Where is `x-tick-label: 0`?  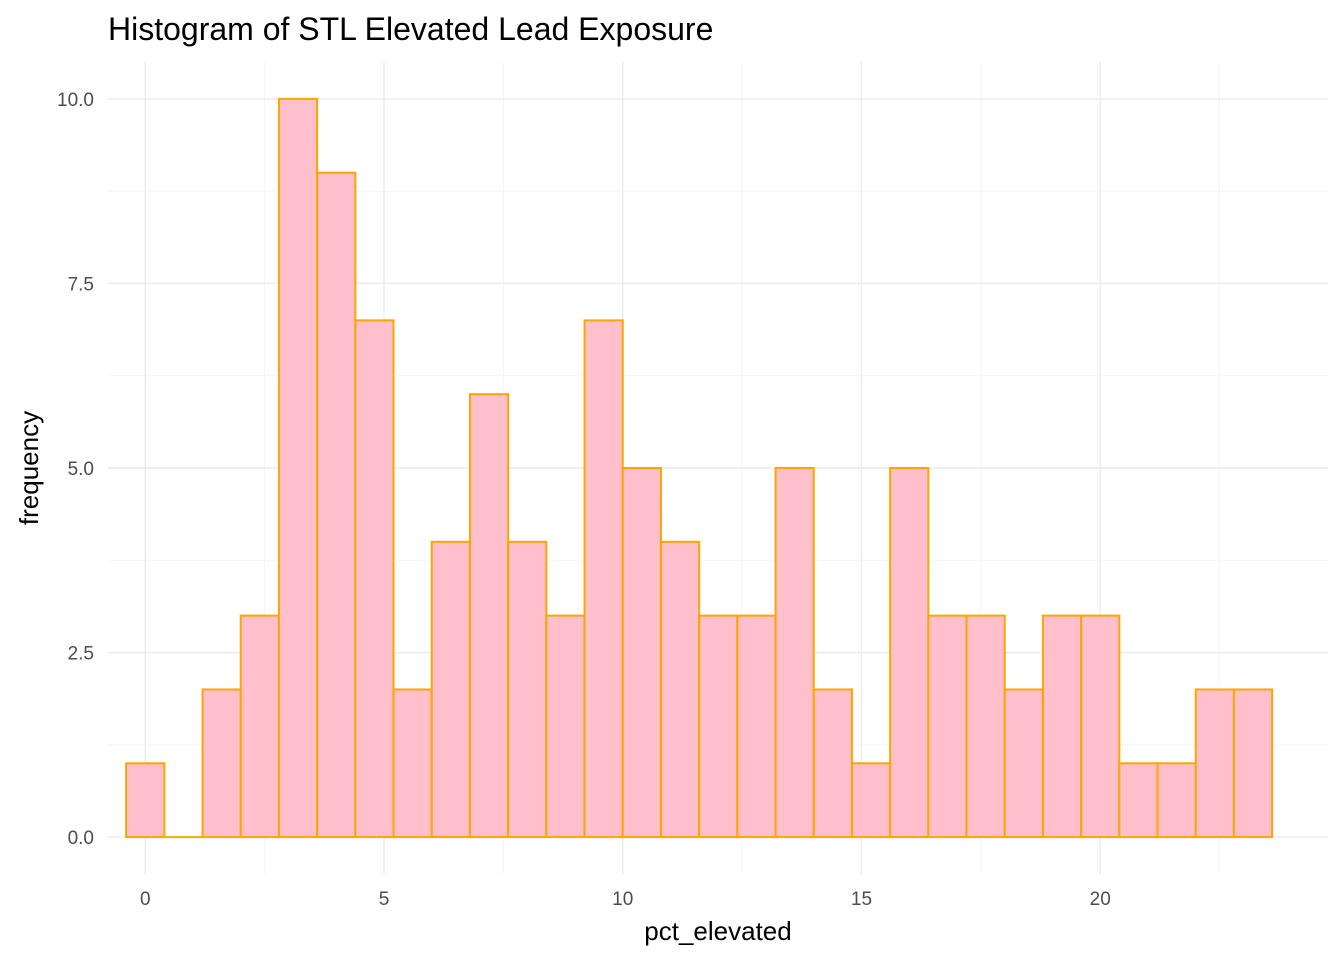
x-tick-label: 0 is located at coordinates (145, 899).